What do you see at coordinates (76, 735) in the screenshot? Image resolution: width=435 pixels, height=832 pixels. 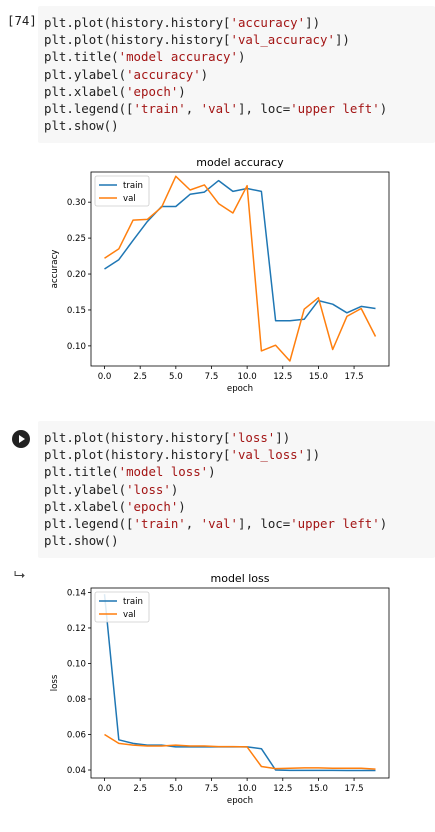 I see `y-tick-label: 0.06` at bounding box center [76, 735].